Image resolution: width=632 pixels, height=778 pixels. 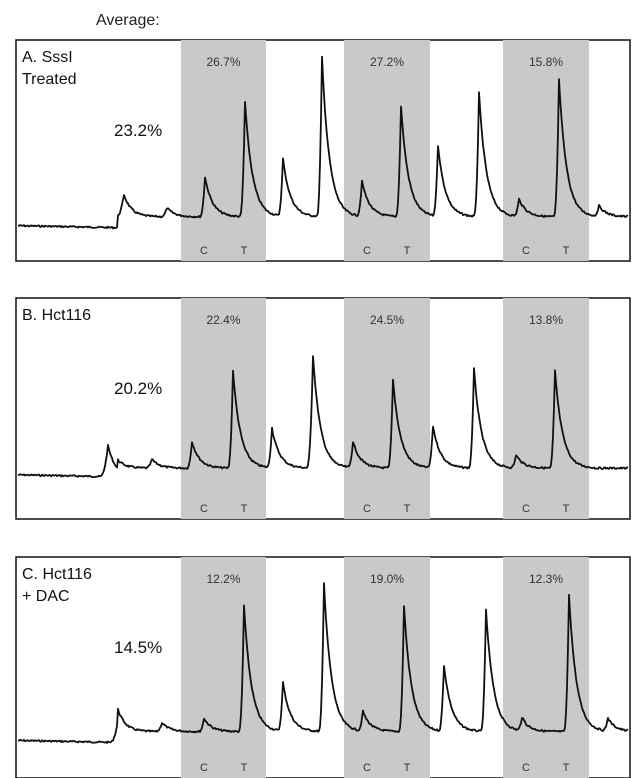 I want to click on window-percent-label: 26.7%, so click(x=223, y=62).